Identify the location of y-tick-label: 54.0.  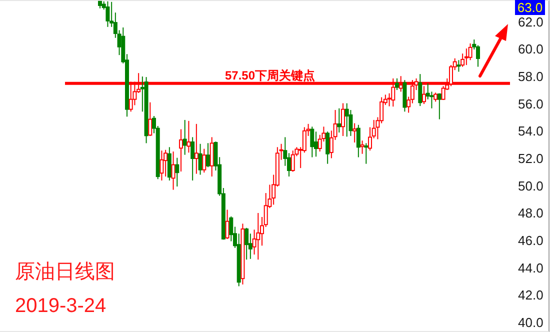
(531, 131).